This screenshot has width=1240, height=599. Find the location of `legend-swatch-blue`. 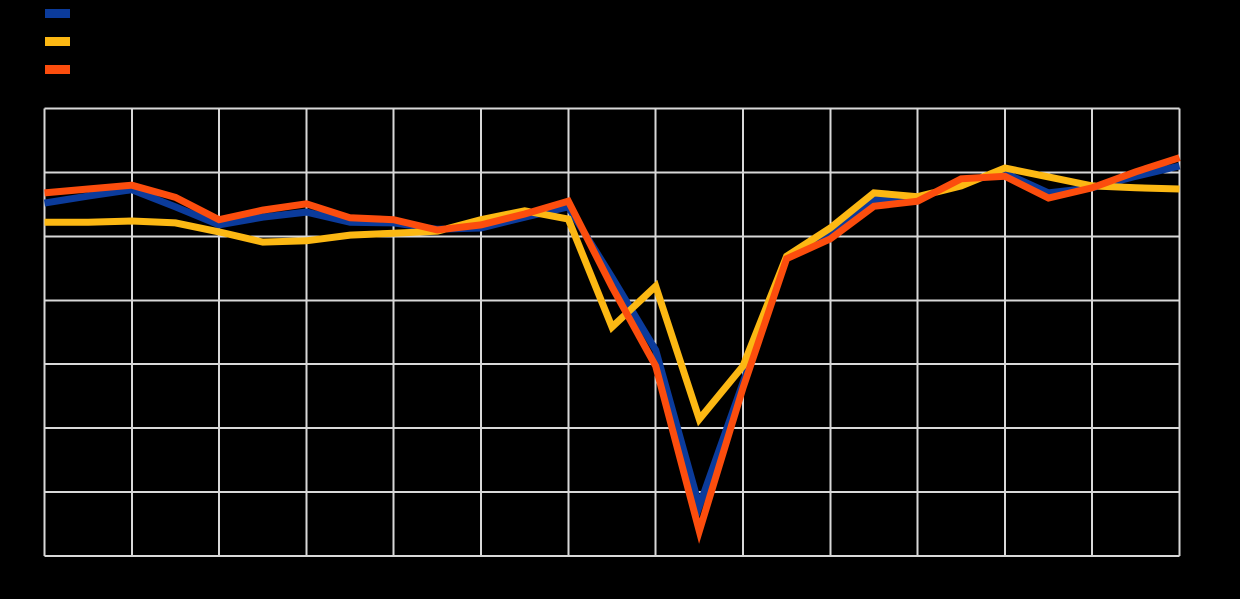

legend-swatch-blue is located at coordinates (57, 13).